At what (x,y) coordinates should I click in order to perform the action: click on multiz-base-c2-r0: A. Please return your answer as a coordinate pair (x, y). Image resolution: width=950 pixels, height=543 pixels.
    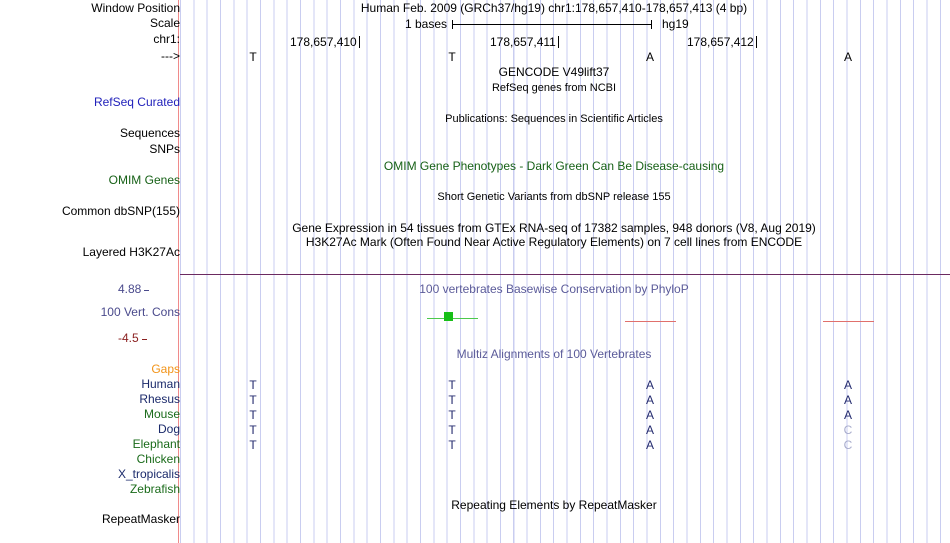
    Looking at the image, I should click on (649, 385).